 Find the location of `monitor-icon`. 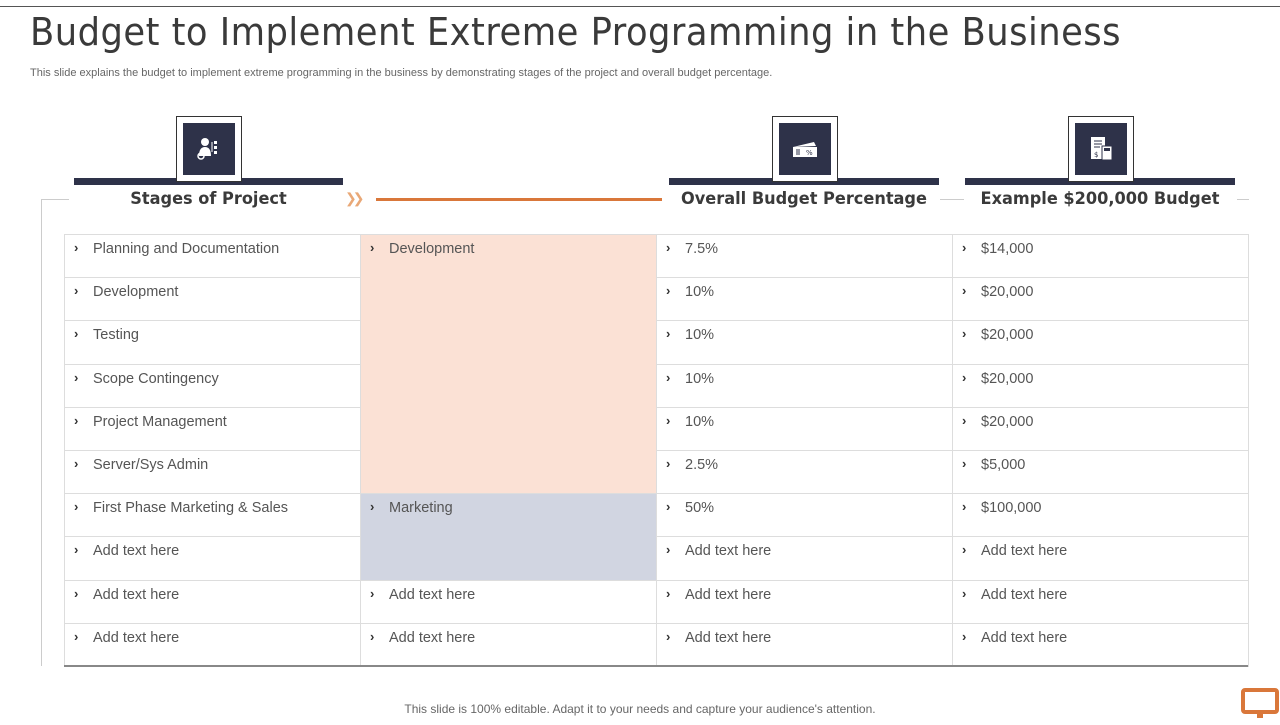

monitor-icon is located at coordinates (1260, 706).